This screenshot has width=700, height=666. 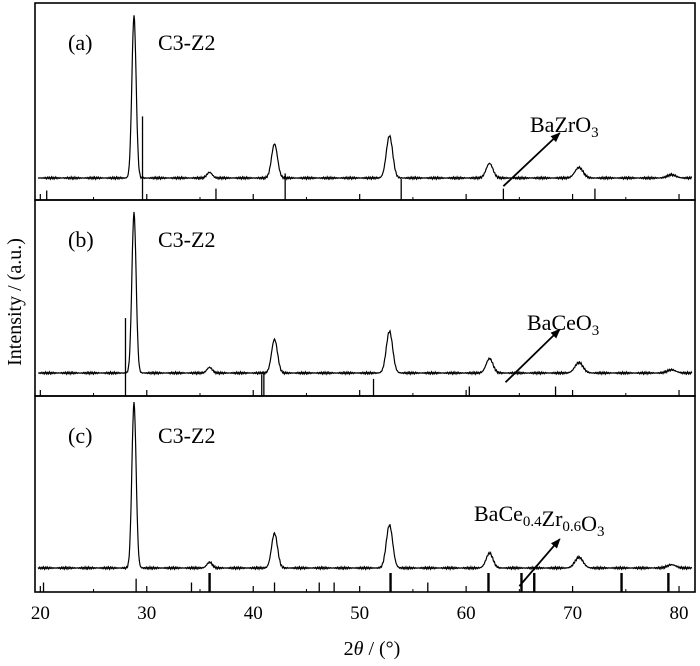 What do you see at coordinates (15, 302) in the screenshot?
I see `y-axis-label: Intensity / (a.u.)` at bounding box center [15, 302].